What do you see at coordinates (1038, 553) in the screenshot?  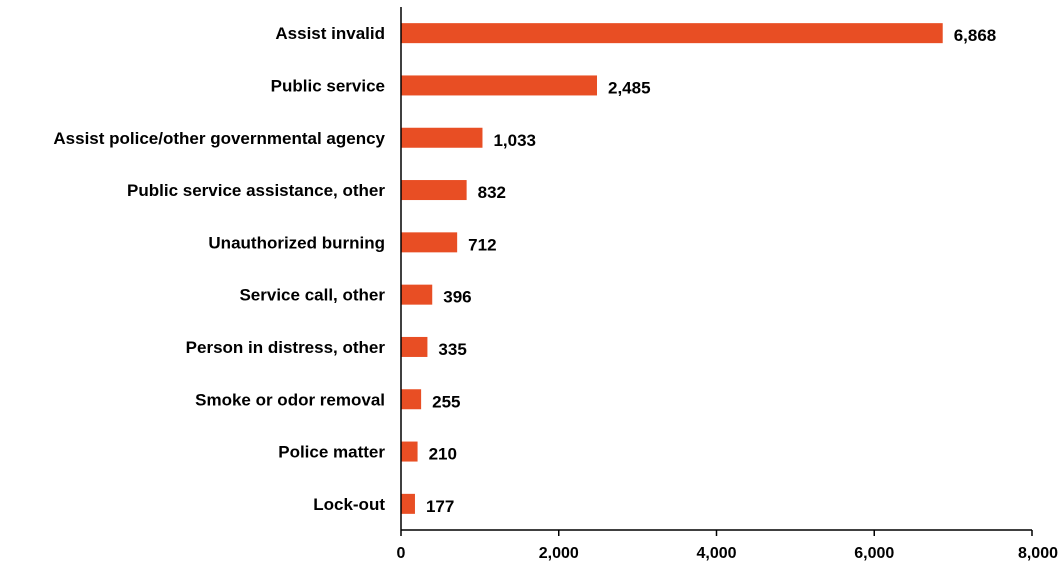 I see `x-tick-label: 8,000` at bounding box center [1038, 553].